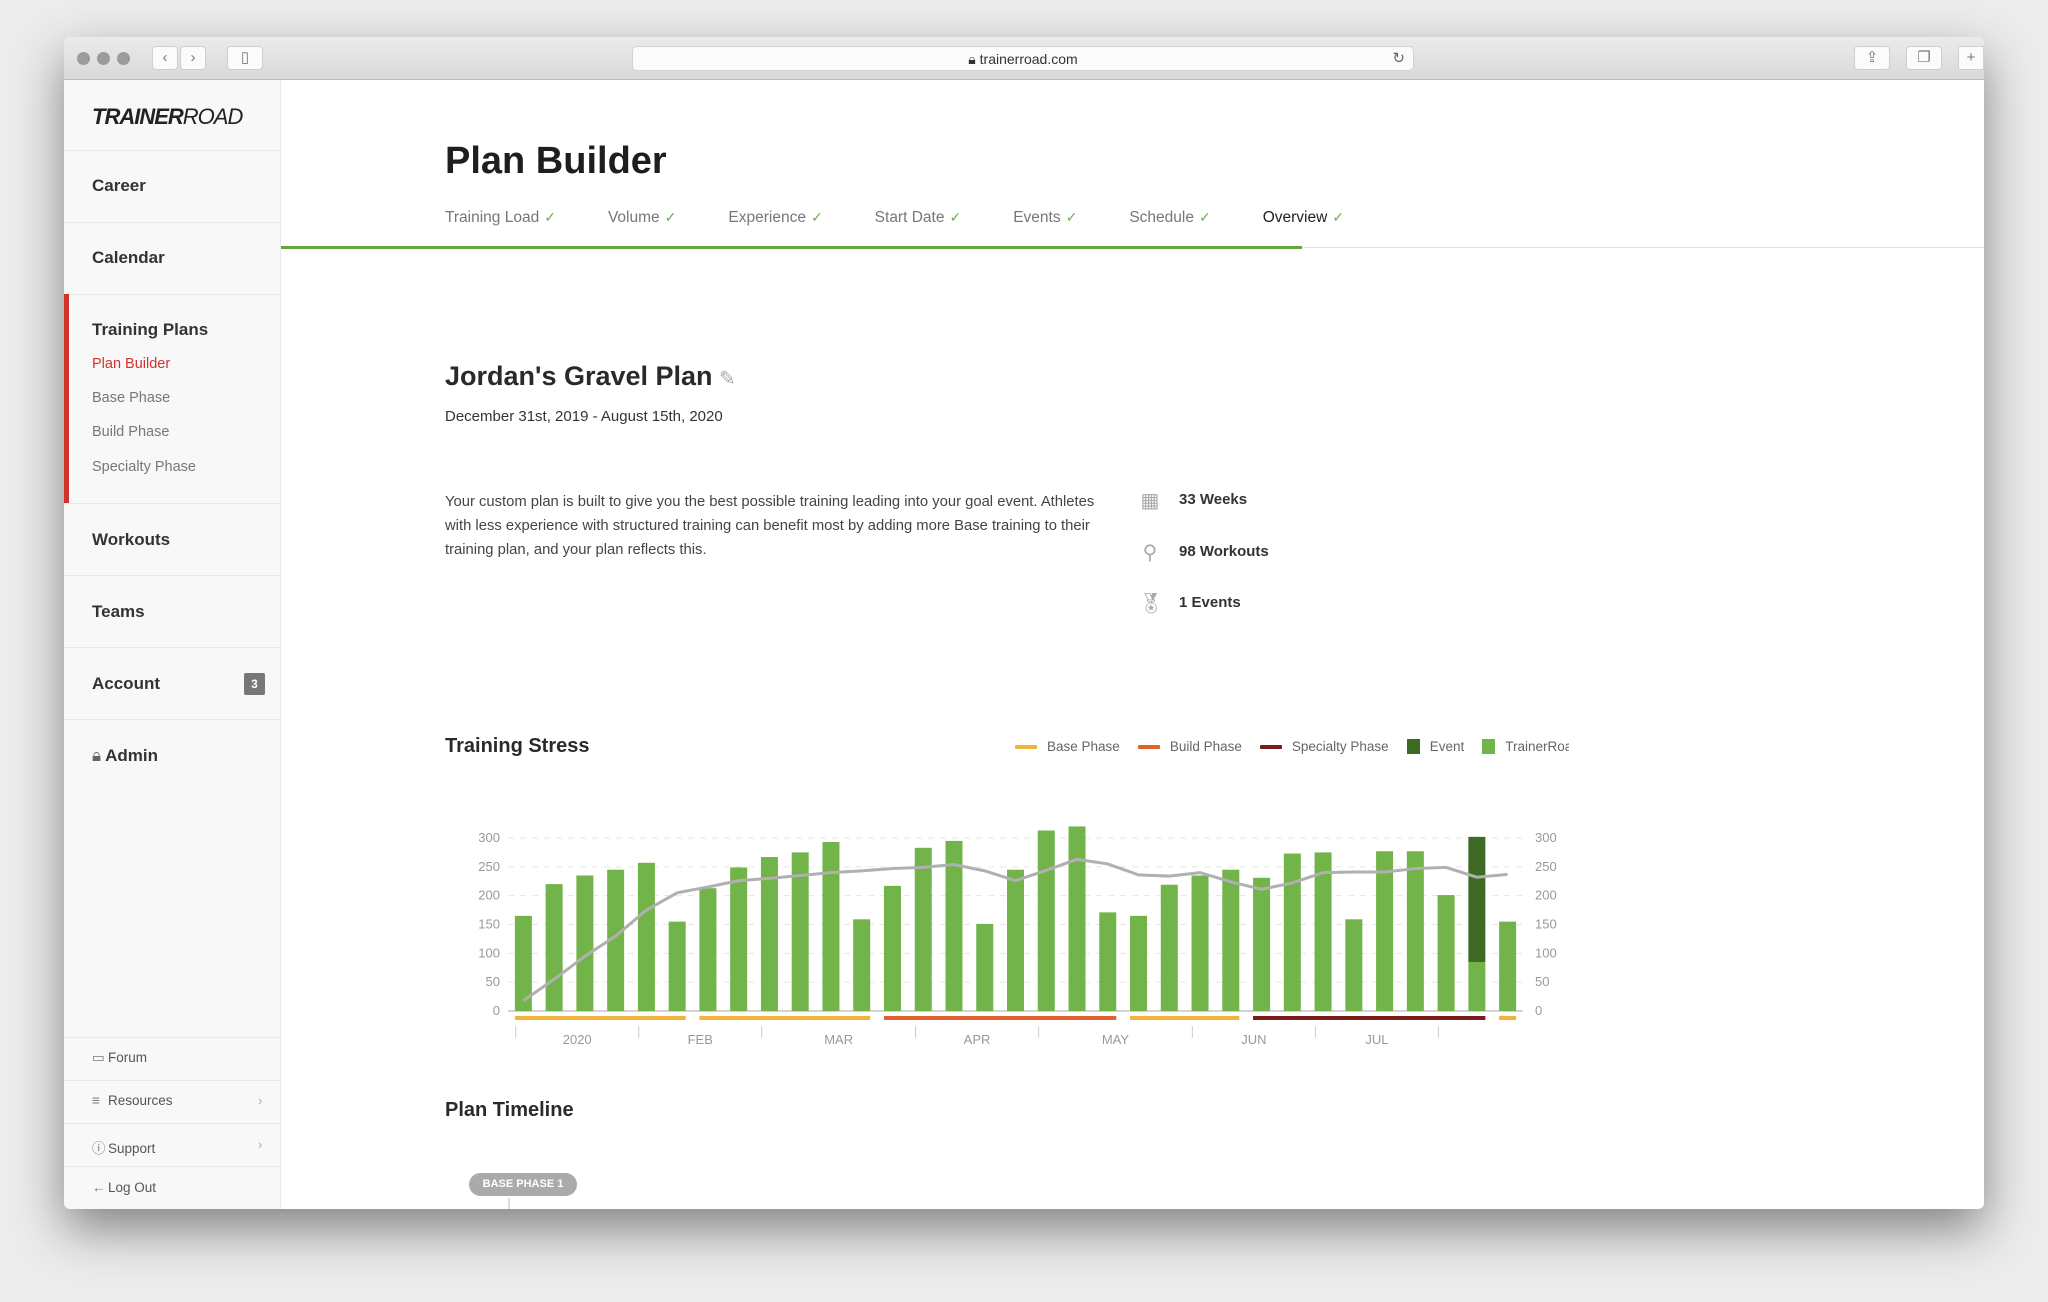  What do you see at coordinates (123, 58) in the screenshot?
I see `zoom-window-button` at bounding box center [123, 58].